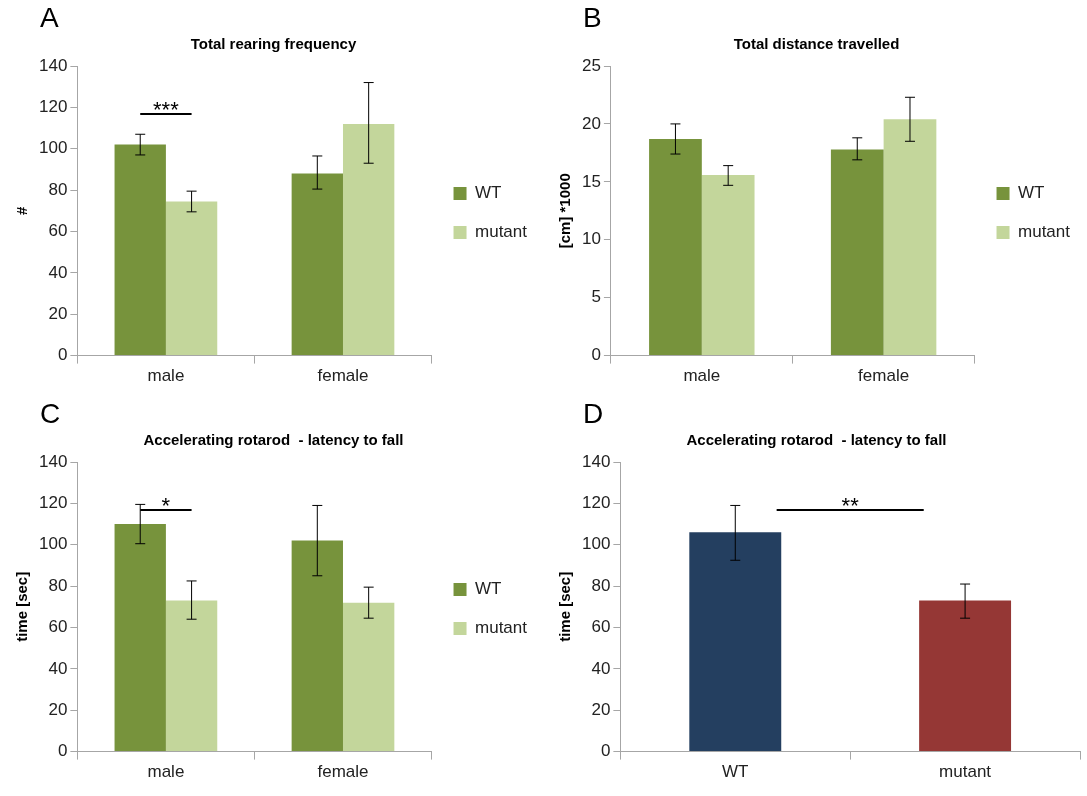  Describe the element at coordinates (22, 210) in the screenshot. I see `y-axis-title: #` at that location.